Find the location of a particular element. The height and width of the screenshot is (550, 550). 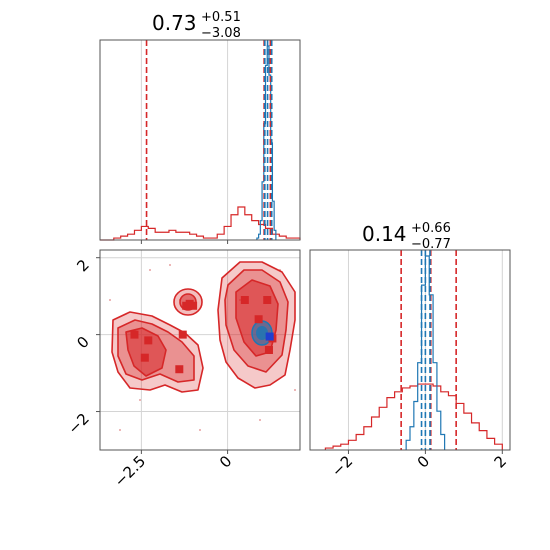

title-x-plus: +0.51 is located at coordinates (221, 17).